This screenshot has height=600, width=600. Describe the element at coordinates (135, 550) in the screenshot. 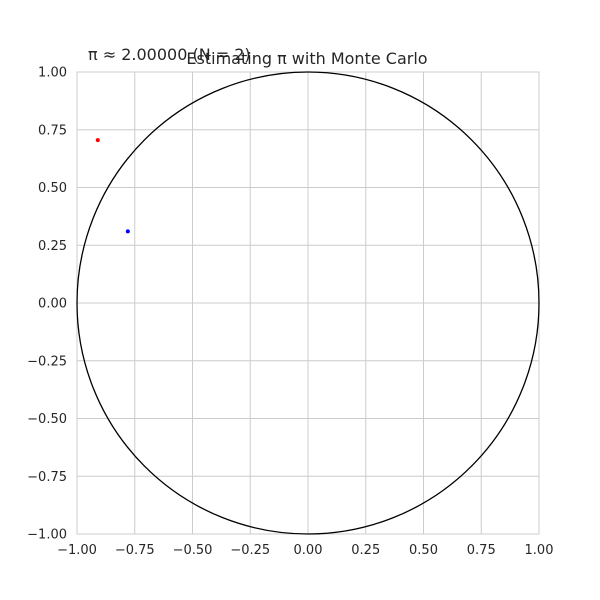

I see `x-tick-label: −0.75` at that location.